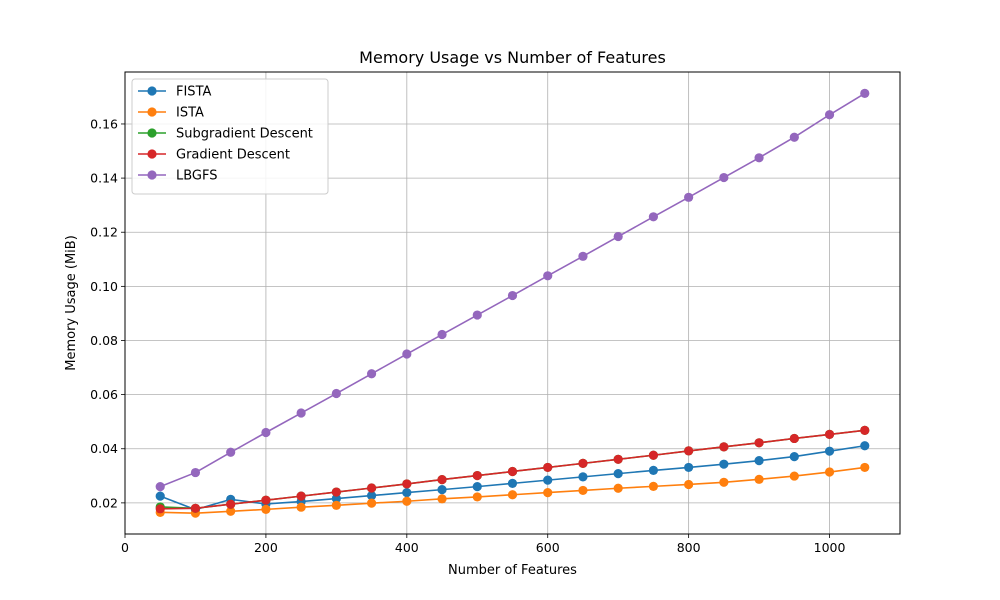 Image resolution: width=1000 pixels, height=600 pixels. I want to click on legend-item: FISTA, so click(174, 92).